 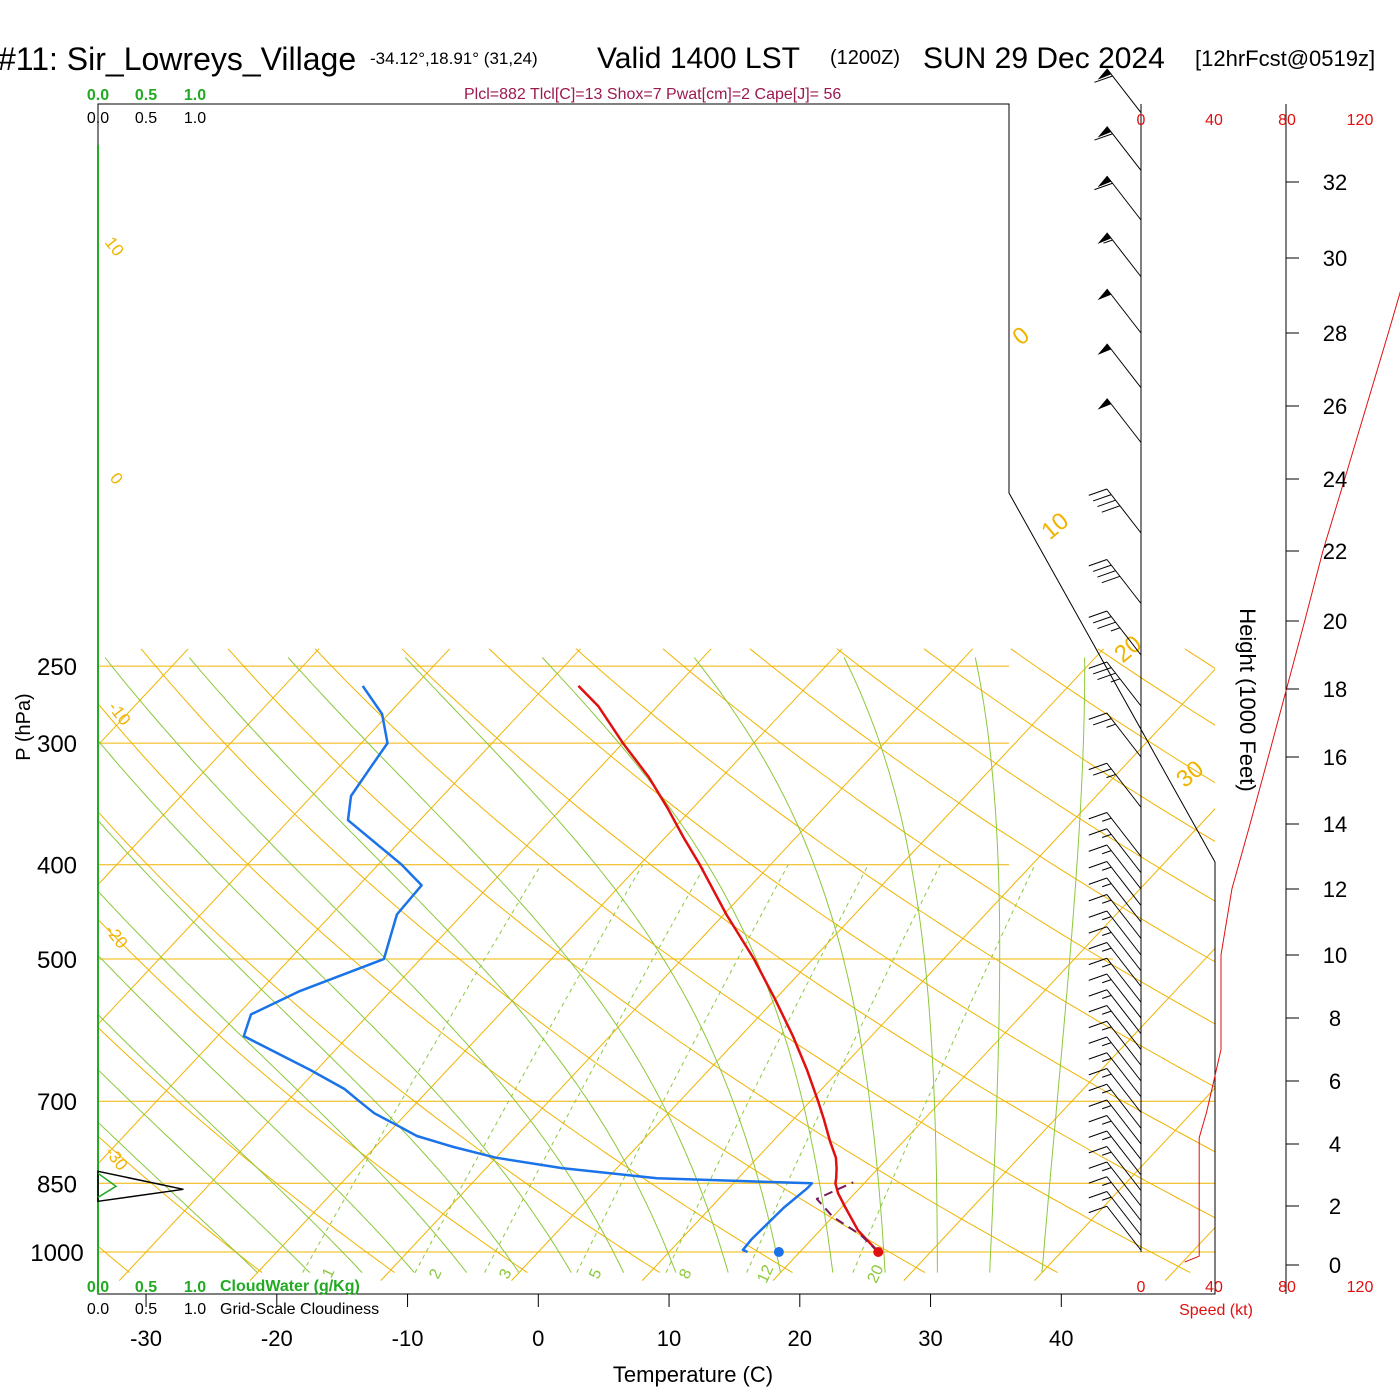 What do you see at coordinates (1335, 1206) in the screenshot?
I see `height-tick-label: 2` at bounding box center [1335, 1206].